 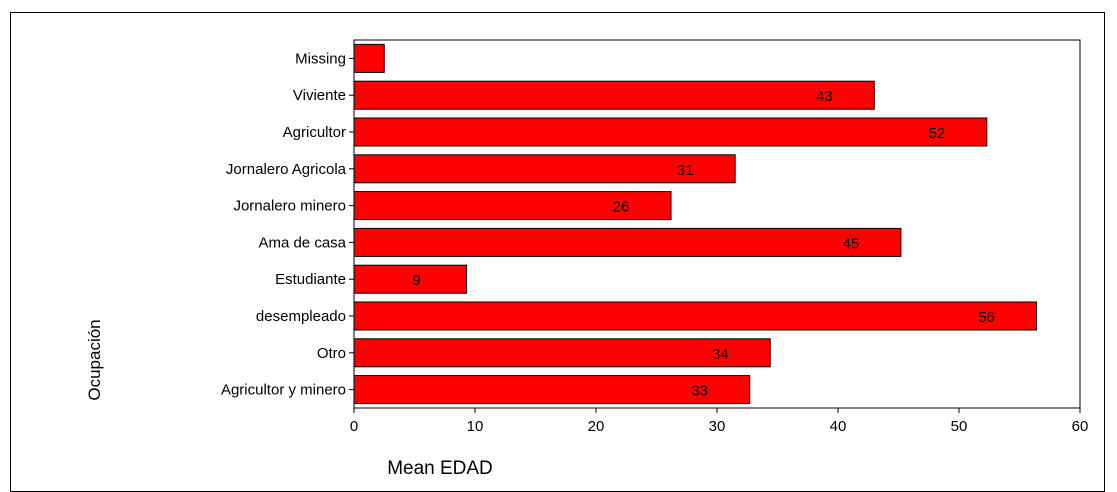 What do you see at coordinates (475, 426) in the screenshot?
I see `x-tick-label: 10` at bounding box center [475, 426].